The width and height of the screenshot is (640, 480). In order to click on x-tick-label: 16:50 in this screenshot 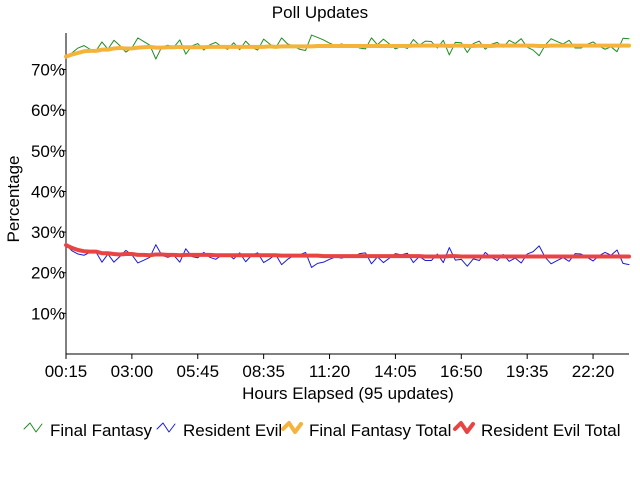, I will do `click(461, 371)`.